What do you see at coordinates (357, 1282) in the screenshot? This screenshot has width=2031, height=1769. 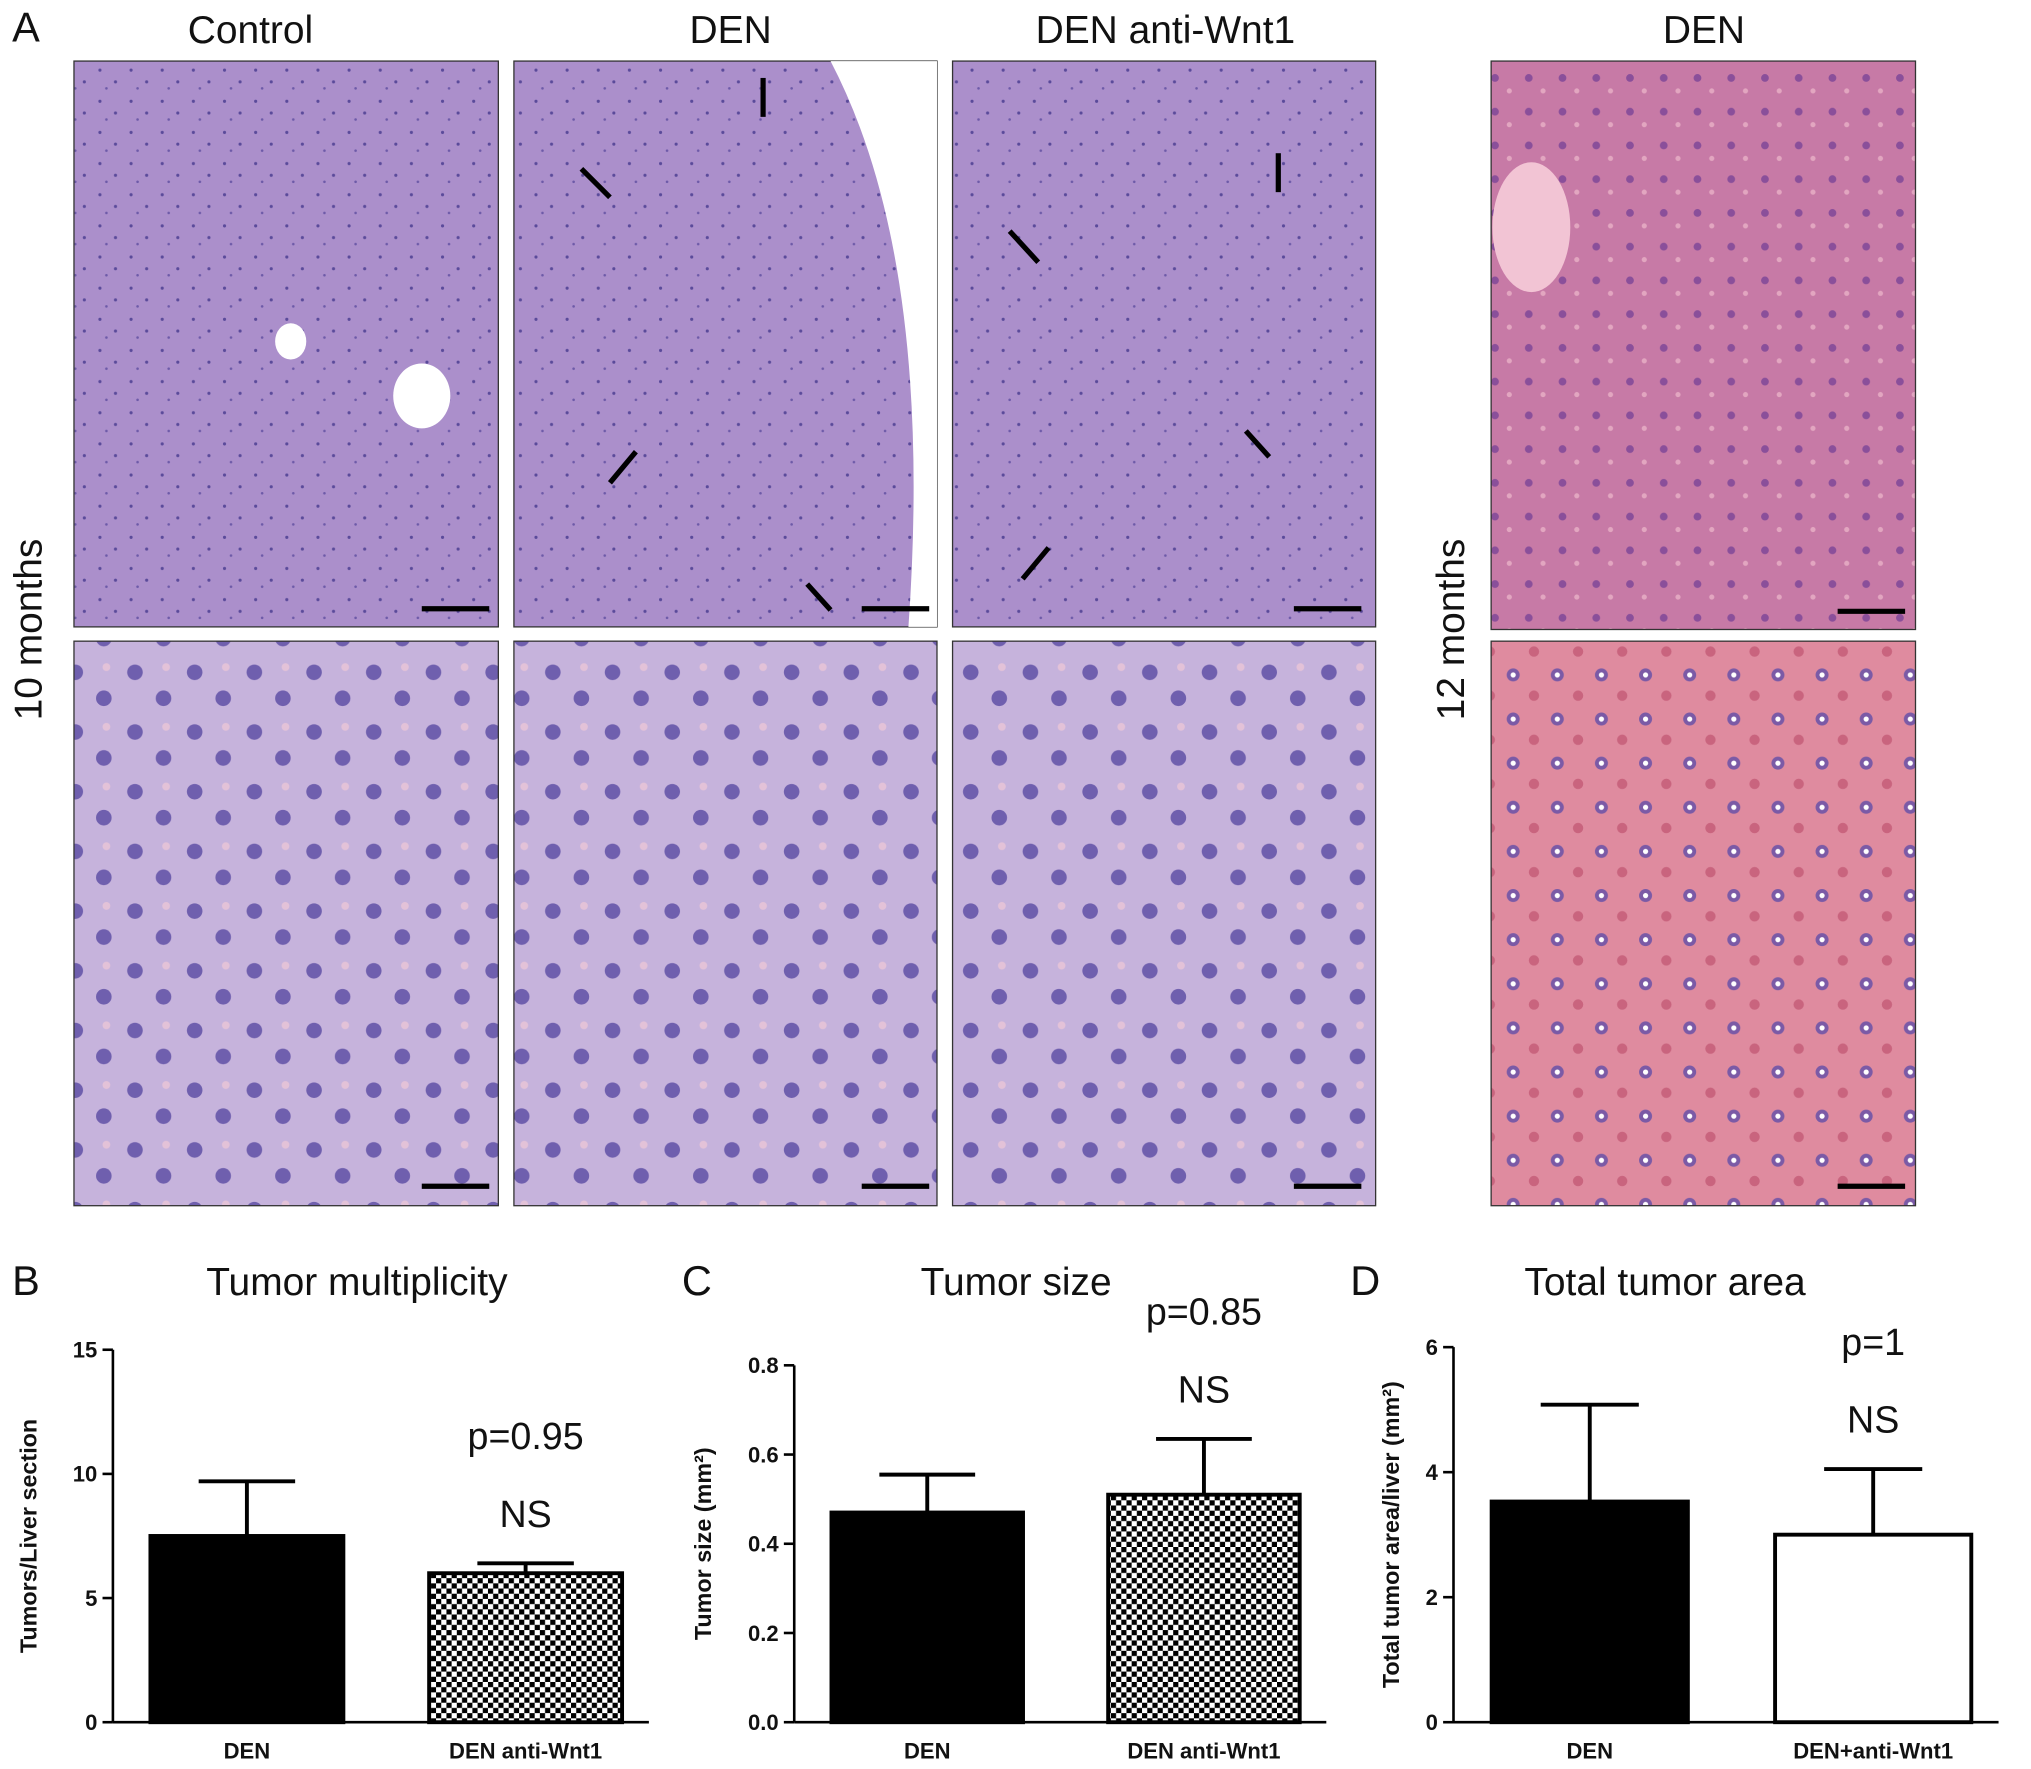 I see `chart-title: Tumor multiplicity` at bounding box center [357, 1282].